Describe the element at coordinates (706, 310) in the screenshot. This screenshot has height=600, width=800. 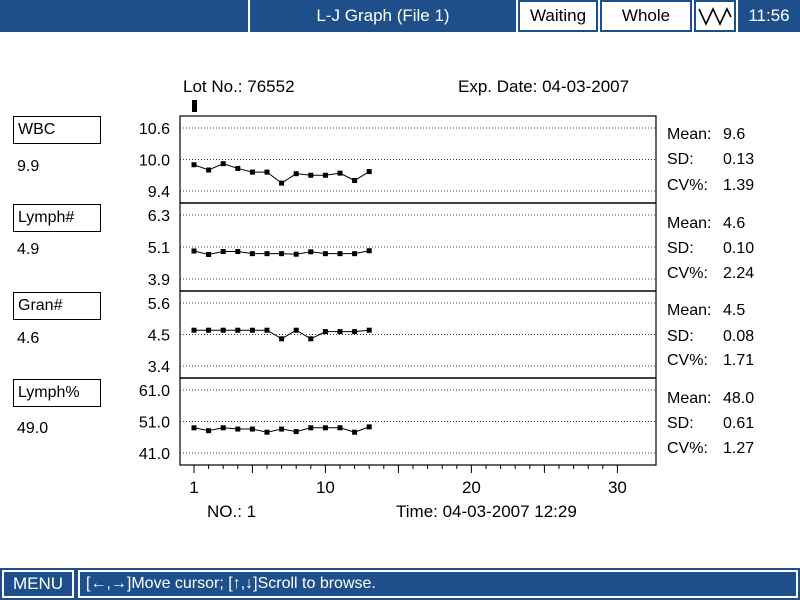
I see `mean-gran-count: Mean: 4.5` at that location.